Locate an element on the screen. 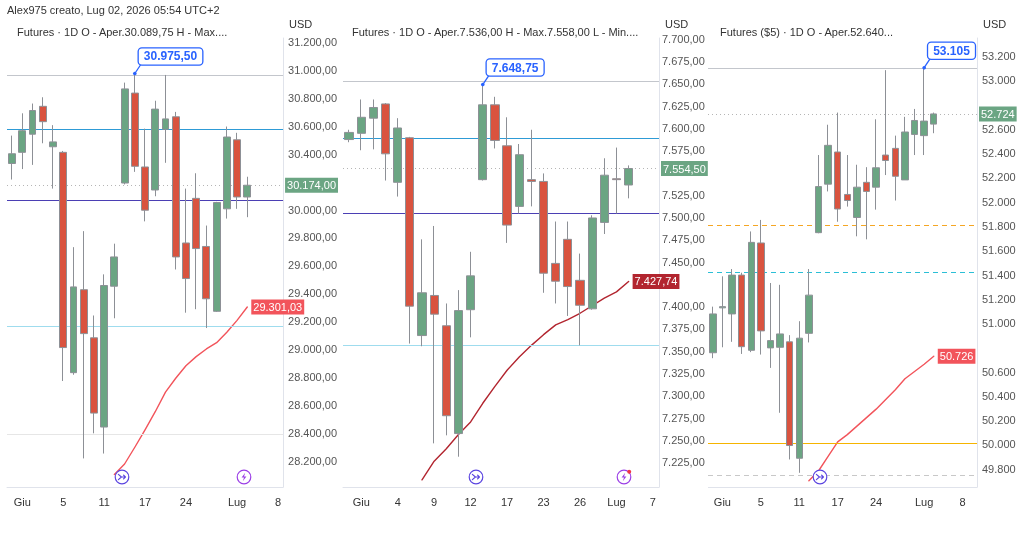 The height and width of the screenshot is (544, 1024). y-tick-label: 28.200,00 is located at coordinates (312, 460).